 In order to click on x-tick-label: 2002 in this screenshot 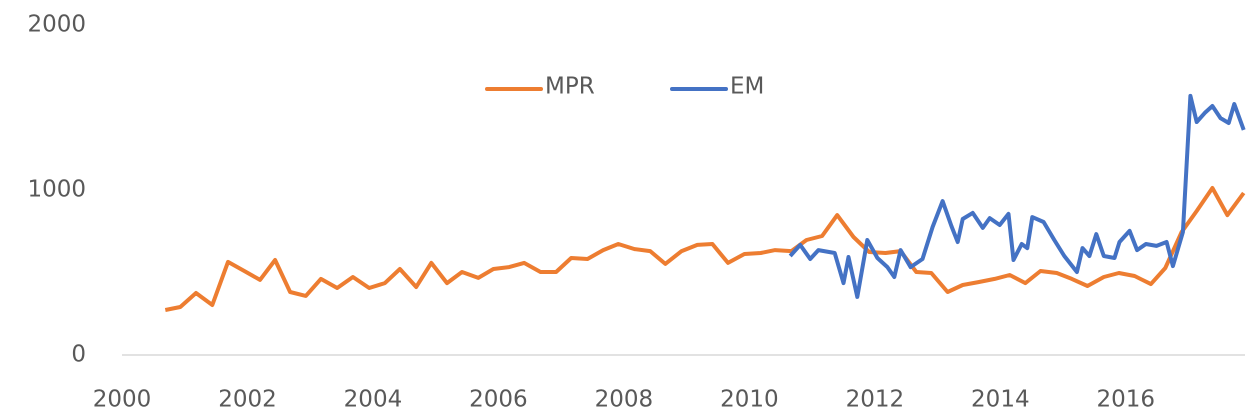, I will do `click(247, 400)`.